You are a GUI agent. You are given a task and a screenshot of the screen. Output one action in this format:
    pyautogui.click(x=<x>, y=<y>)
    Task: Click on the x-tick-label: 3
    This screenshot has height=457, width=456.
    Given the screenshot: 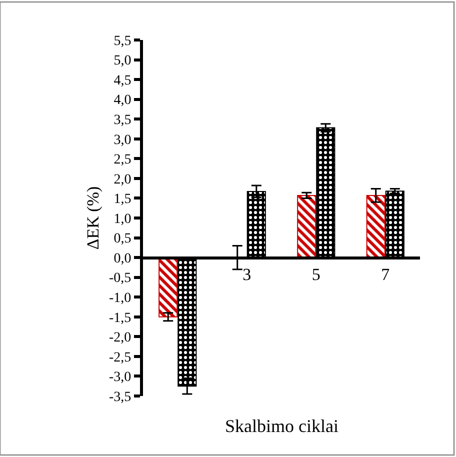 What is the action you would take?
    pyautogui.click(x=247, y=274)
    